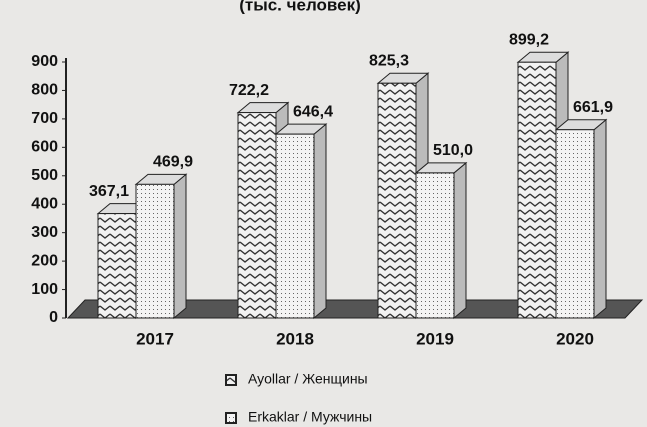  I want to click on y-tick-label: 700, so click(44, 118).